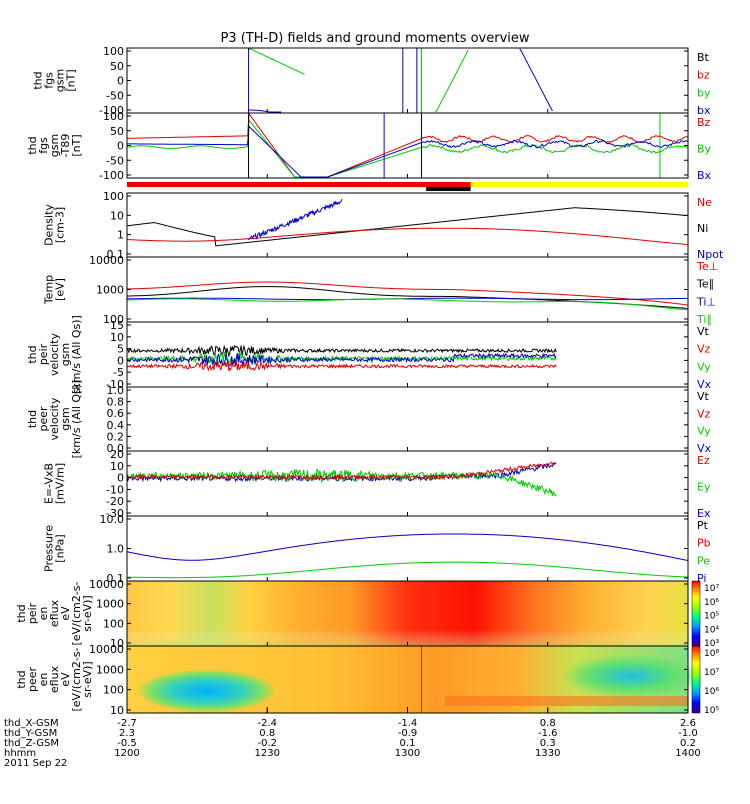  I want to click on ephemeris-date: 2011 Sep 22, so click(35, 763).